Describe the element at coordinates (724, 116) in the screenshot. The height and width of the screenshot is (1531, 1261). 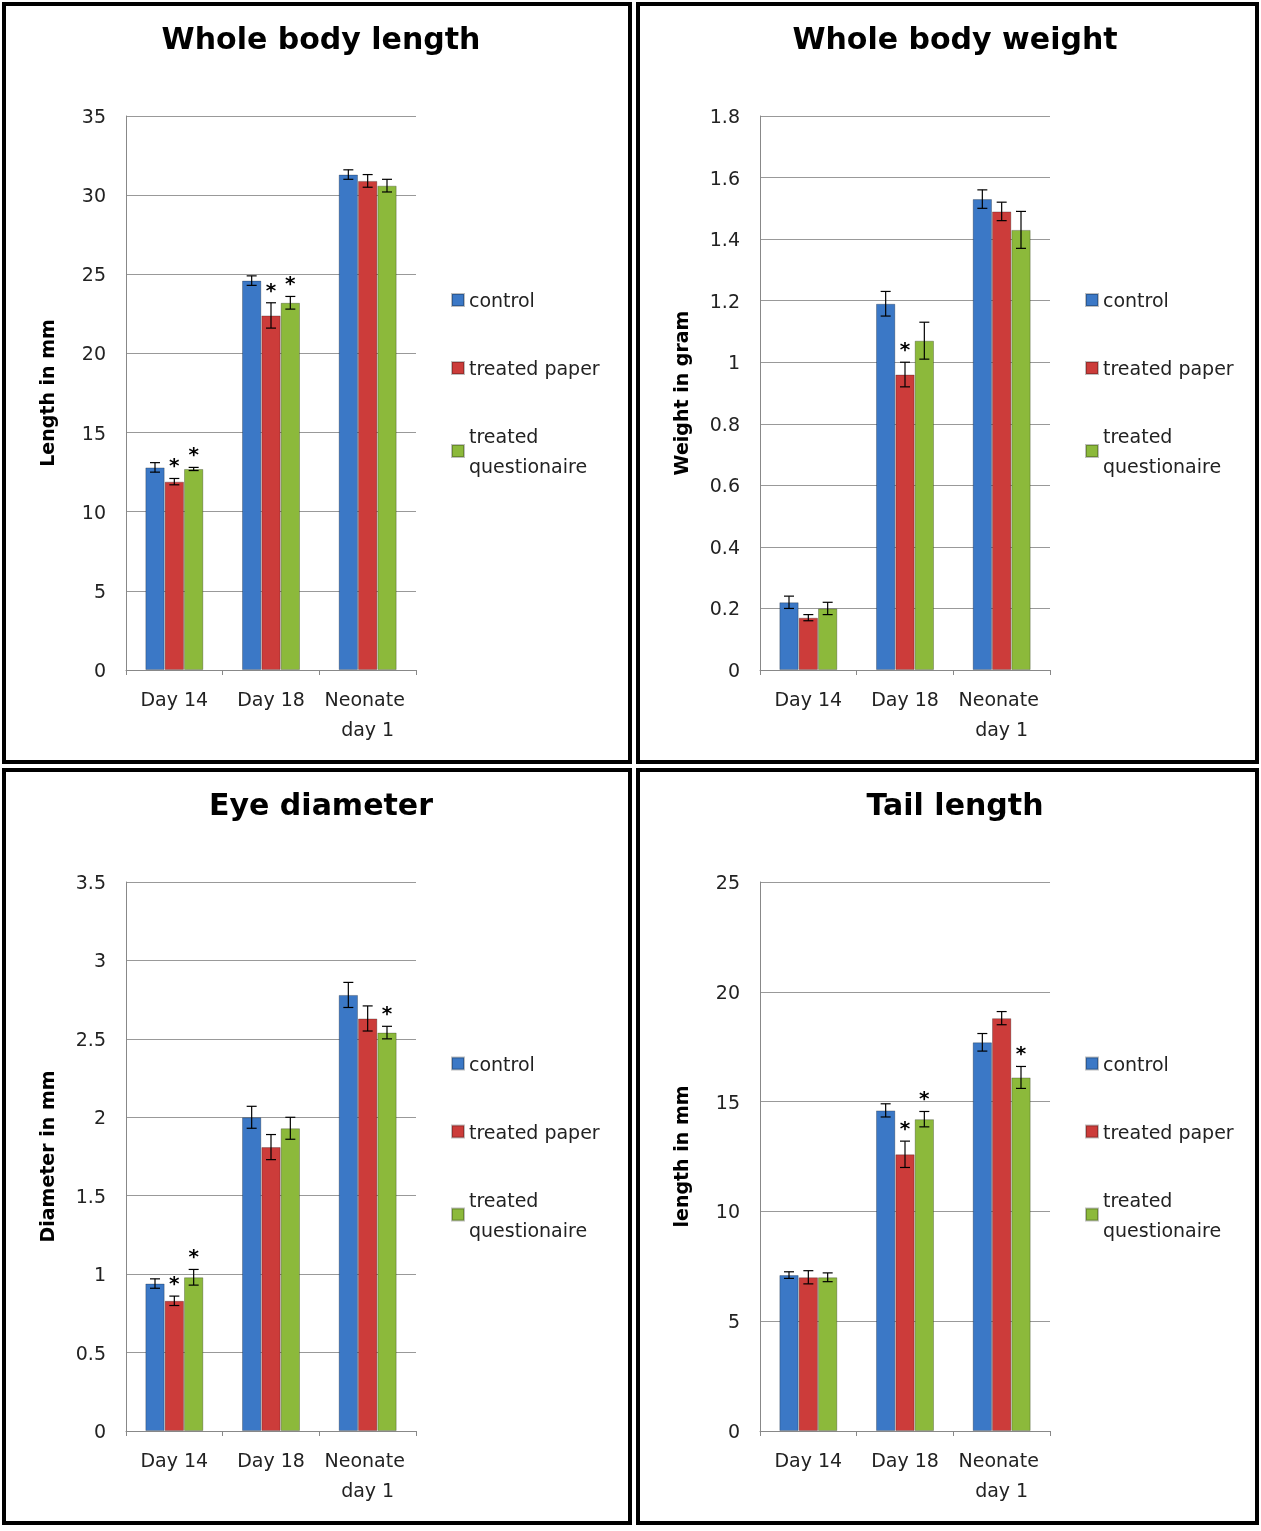
I see `y-tick-label: 1.8` at that location.